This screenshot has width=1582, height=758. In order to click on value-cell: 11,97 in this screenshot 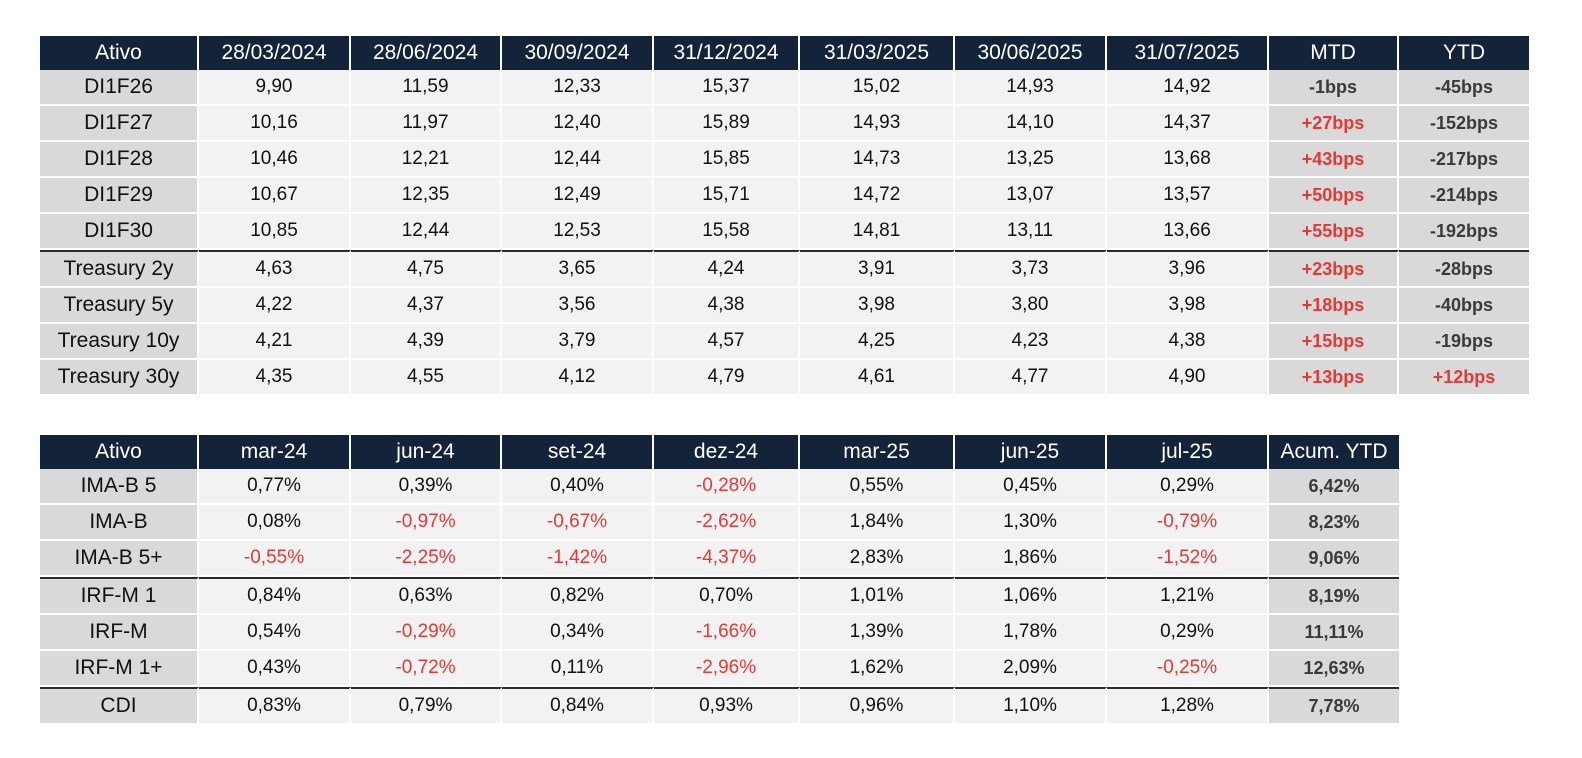, I will do `click(426, 124)`.